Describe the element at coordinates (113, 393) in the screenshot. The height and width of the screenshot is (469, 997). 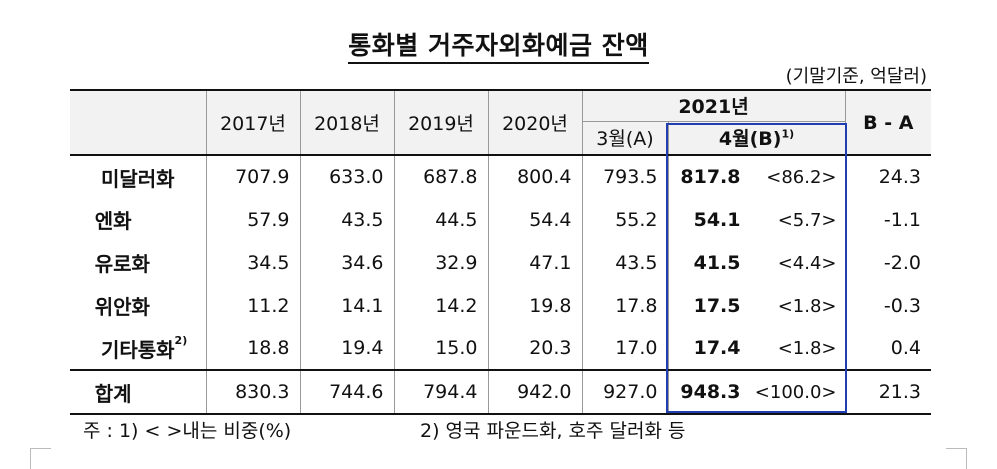
I see `total-label: 합계` at that location.